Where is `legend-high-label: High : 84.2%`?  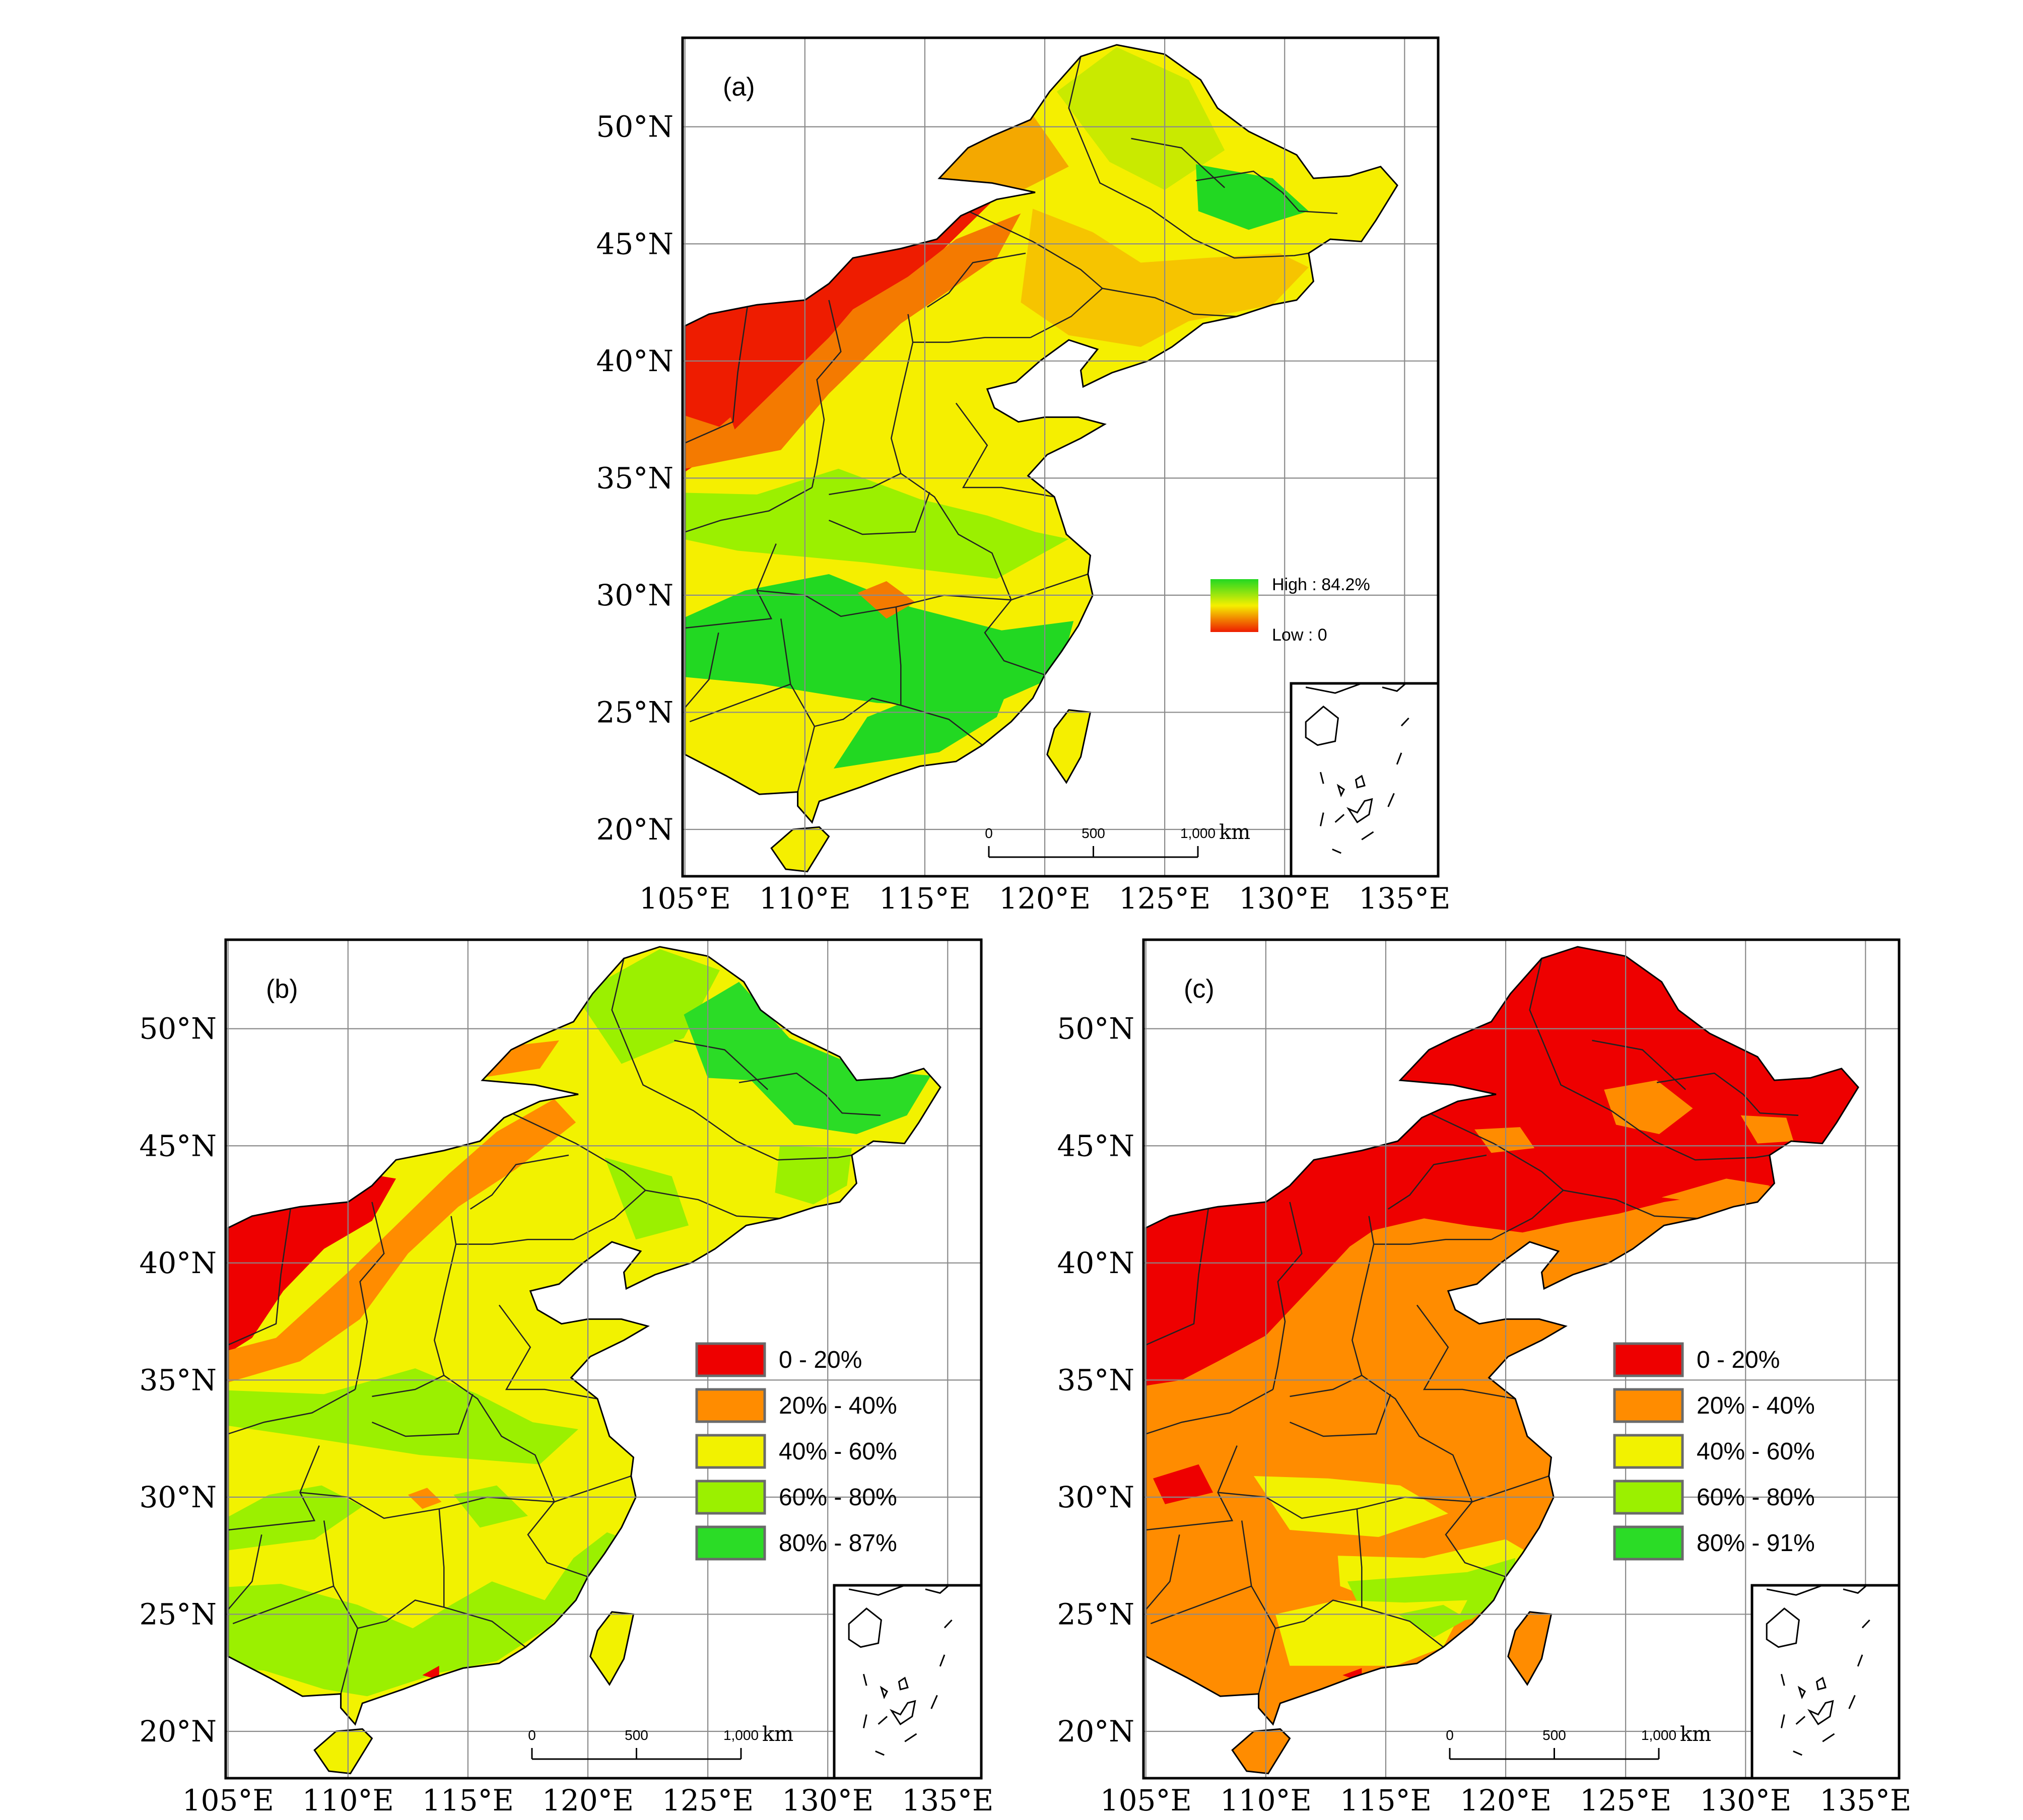
legend-high-label: High : 84.2% is located at coordinates (1321, 584).